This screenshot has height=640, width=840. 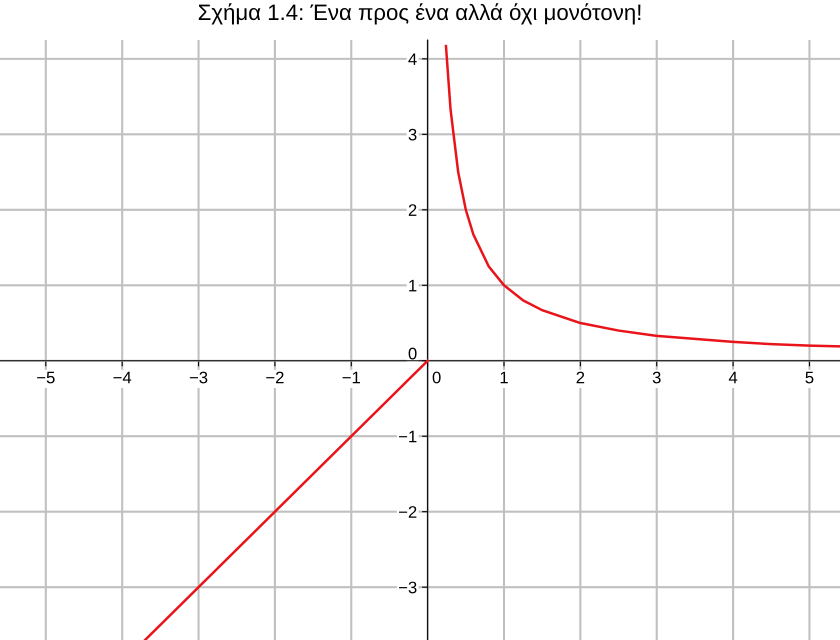 I want to click on y-tick-label: 0, so click(x=412, y=354).